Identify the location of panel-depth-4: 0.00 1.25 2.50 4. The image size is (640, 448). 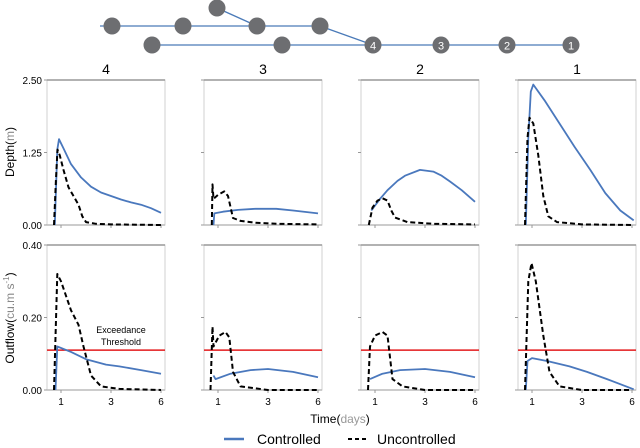
(94, 146).